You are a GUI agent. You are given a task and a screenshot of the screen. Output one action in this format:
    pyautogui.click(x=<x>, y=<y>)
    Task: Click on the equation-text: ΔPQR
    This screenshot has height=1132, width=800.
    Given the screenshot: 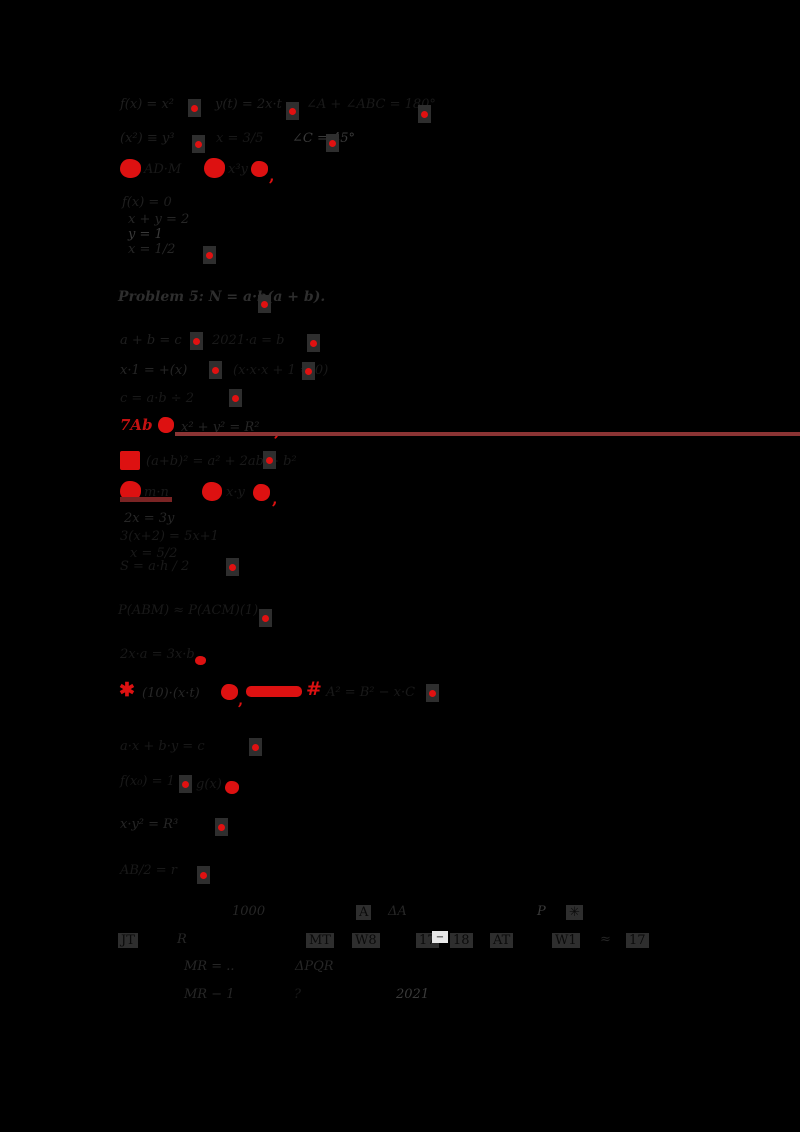 What is the action you would take?
    pyautogui.click(x=314, y=966)
    